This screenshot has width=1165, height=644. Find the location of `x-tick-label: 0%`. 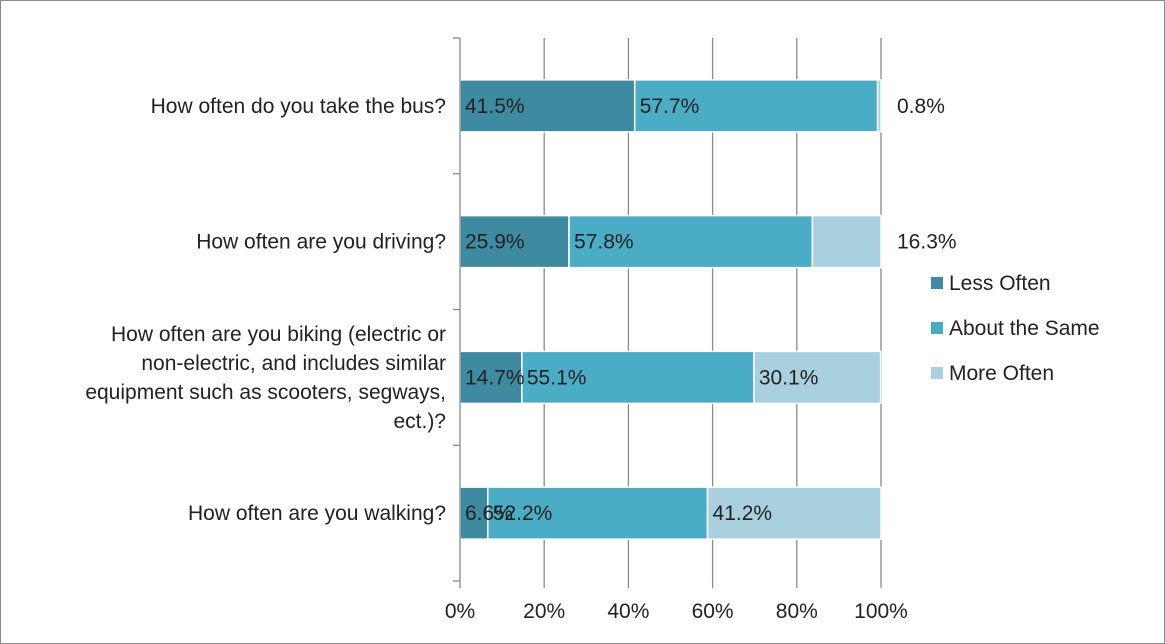

x-tick-label: 0% is located at coordinates (460, 611).